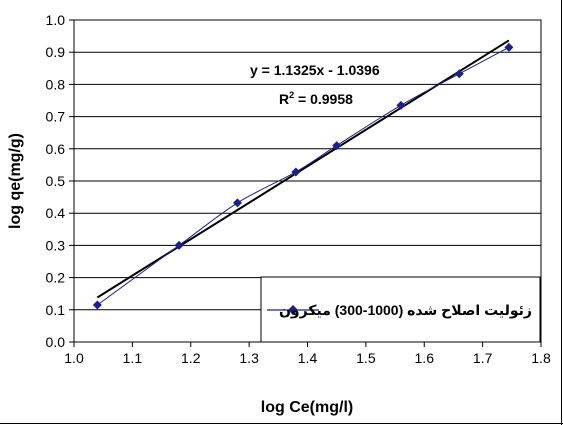 The height and width of the screenshot is (425, 563). I want to click on x-tick-label: 1.1, so click(133, 358).